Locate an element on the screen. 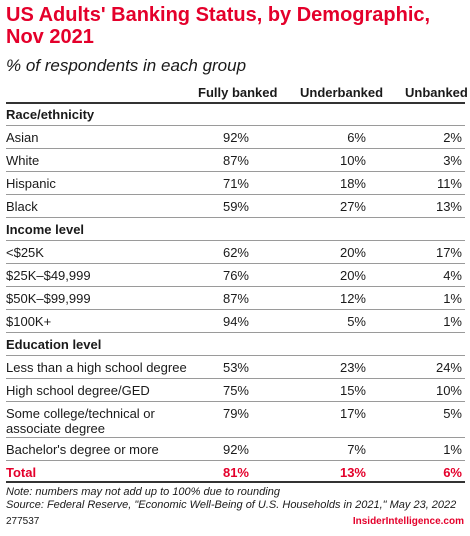 This screenshot has width=470, height=536. row-label: $100K+ is located at coordinates (29, 321).